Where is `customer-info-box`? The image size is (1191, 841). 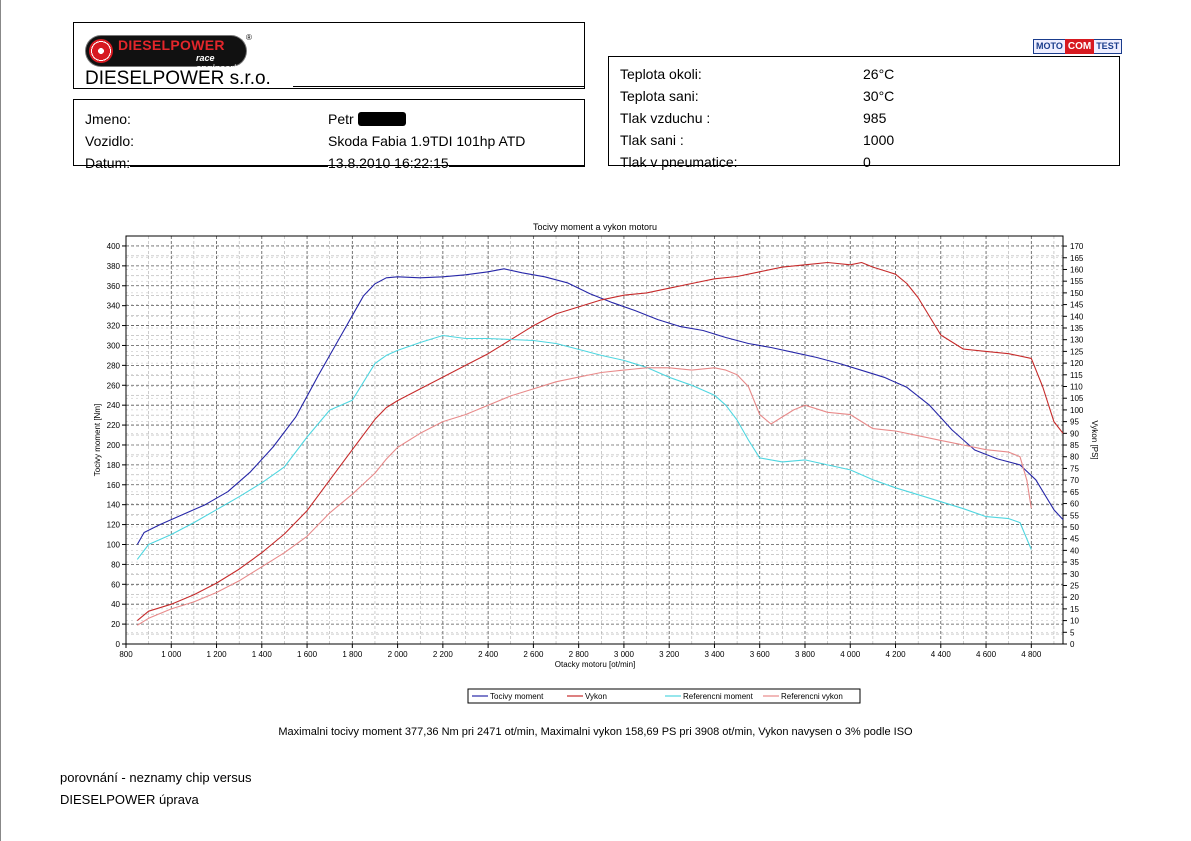
customer-info-box is located at coordinates (329, 132).